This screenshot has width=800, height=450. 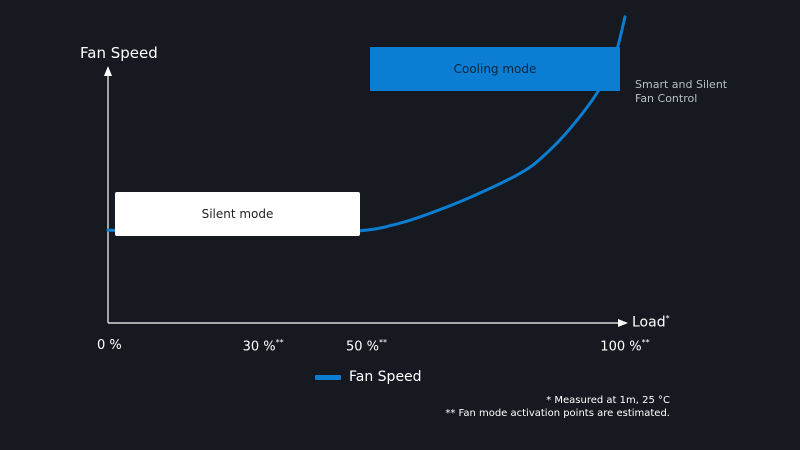 I want to click on x-axis-arrow, so click(x=623, y=323).